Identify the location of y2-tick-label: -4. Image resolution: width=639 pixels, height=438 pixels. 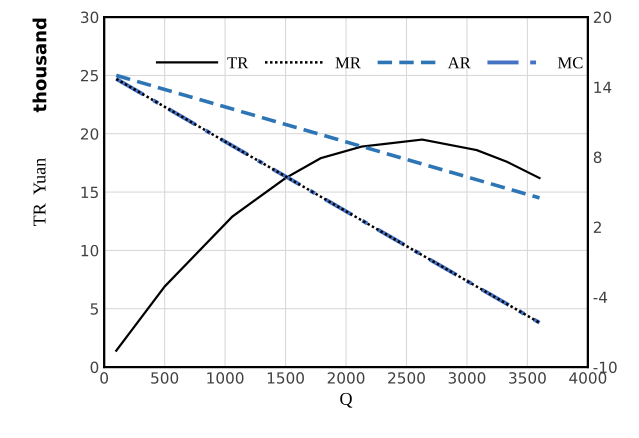
(600, 297).